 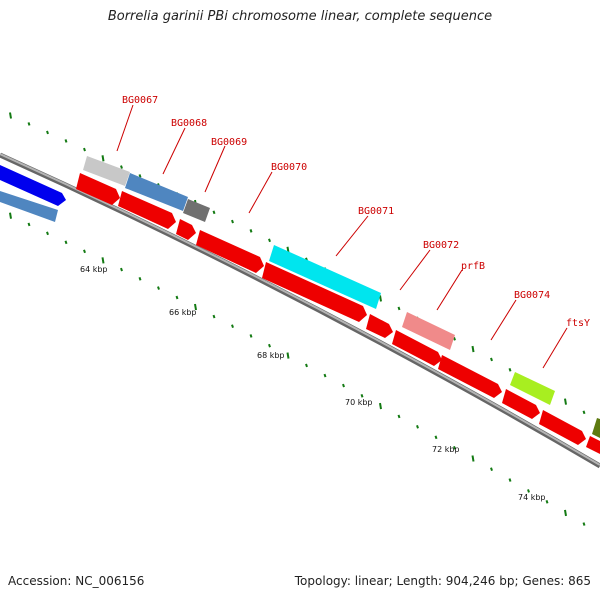 What do you see at coordinates (446, 449) in the screenshot?
I see `ruler-label: 72 kbp` at bounding box center [446, 449].